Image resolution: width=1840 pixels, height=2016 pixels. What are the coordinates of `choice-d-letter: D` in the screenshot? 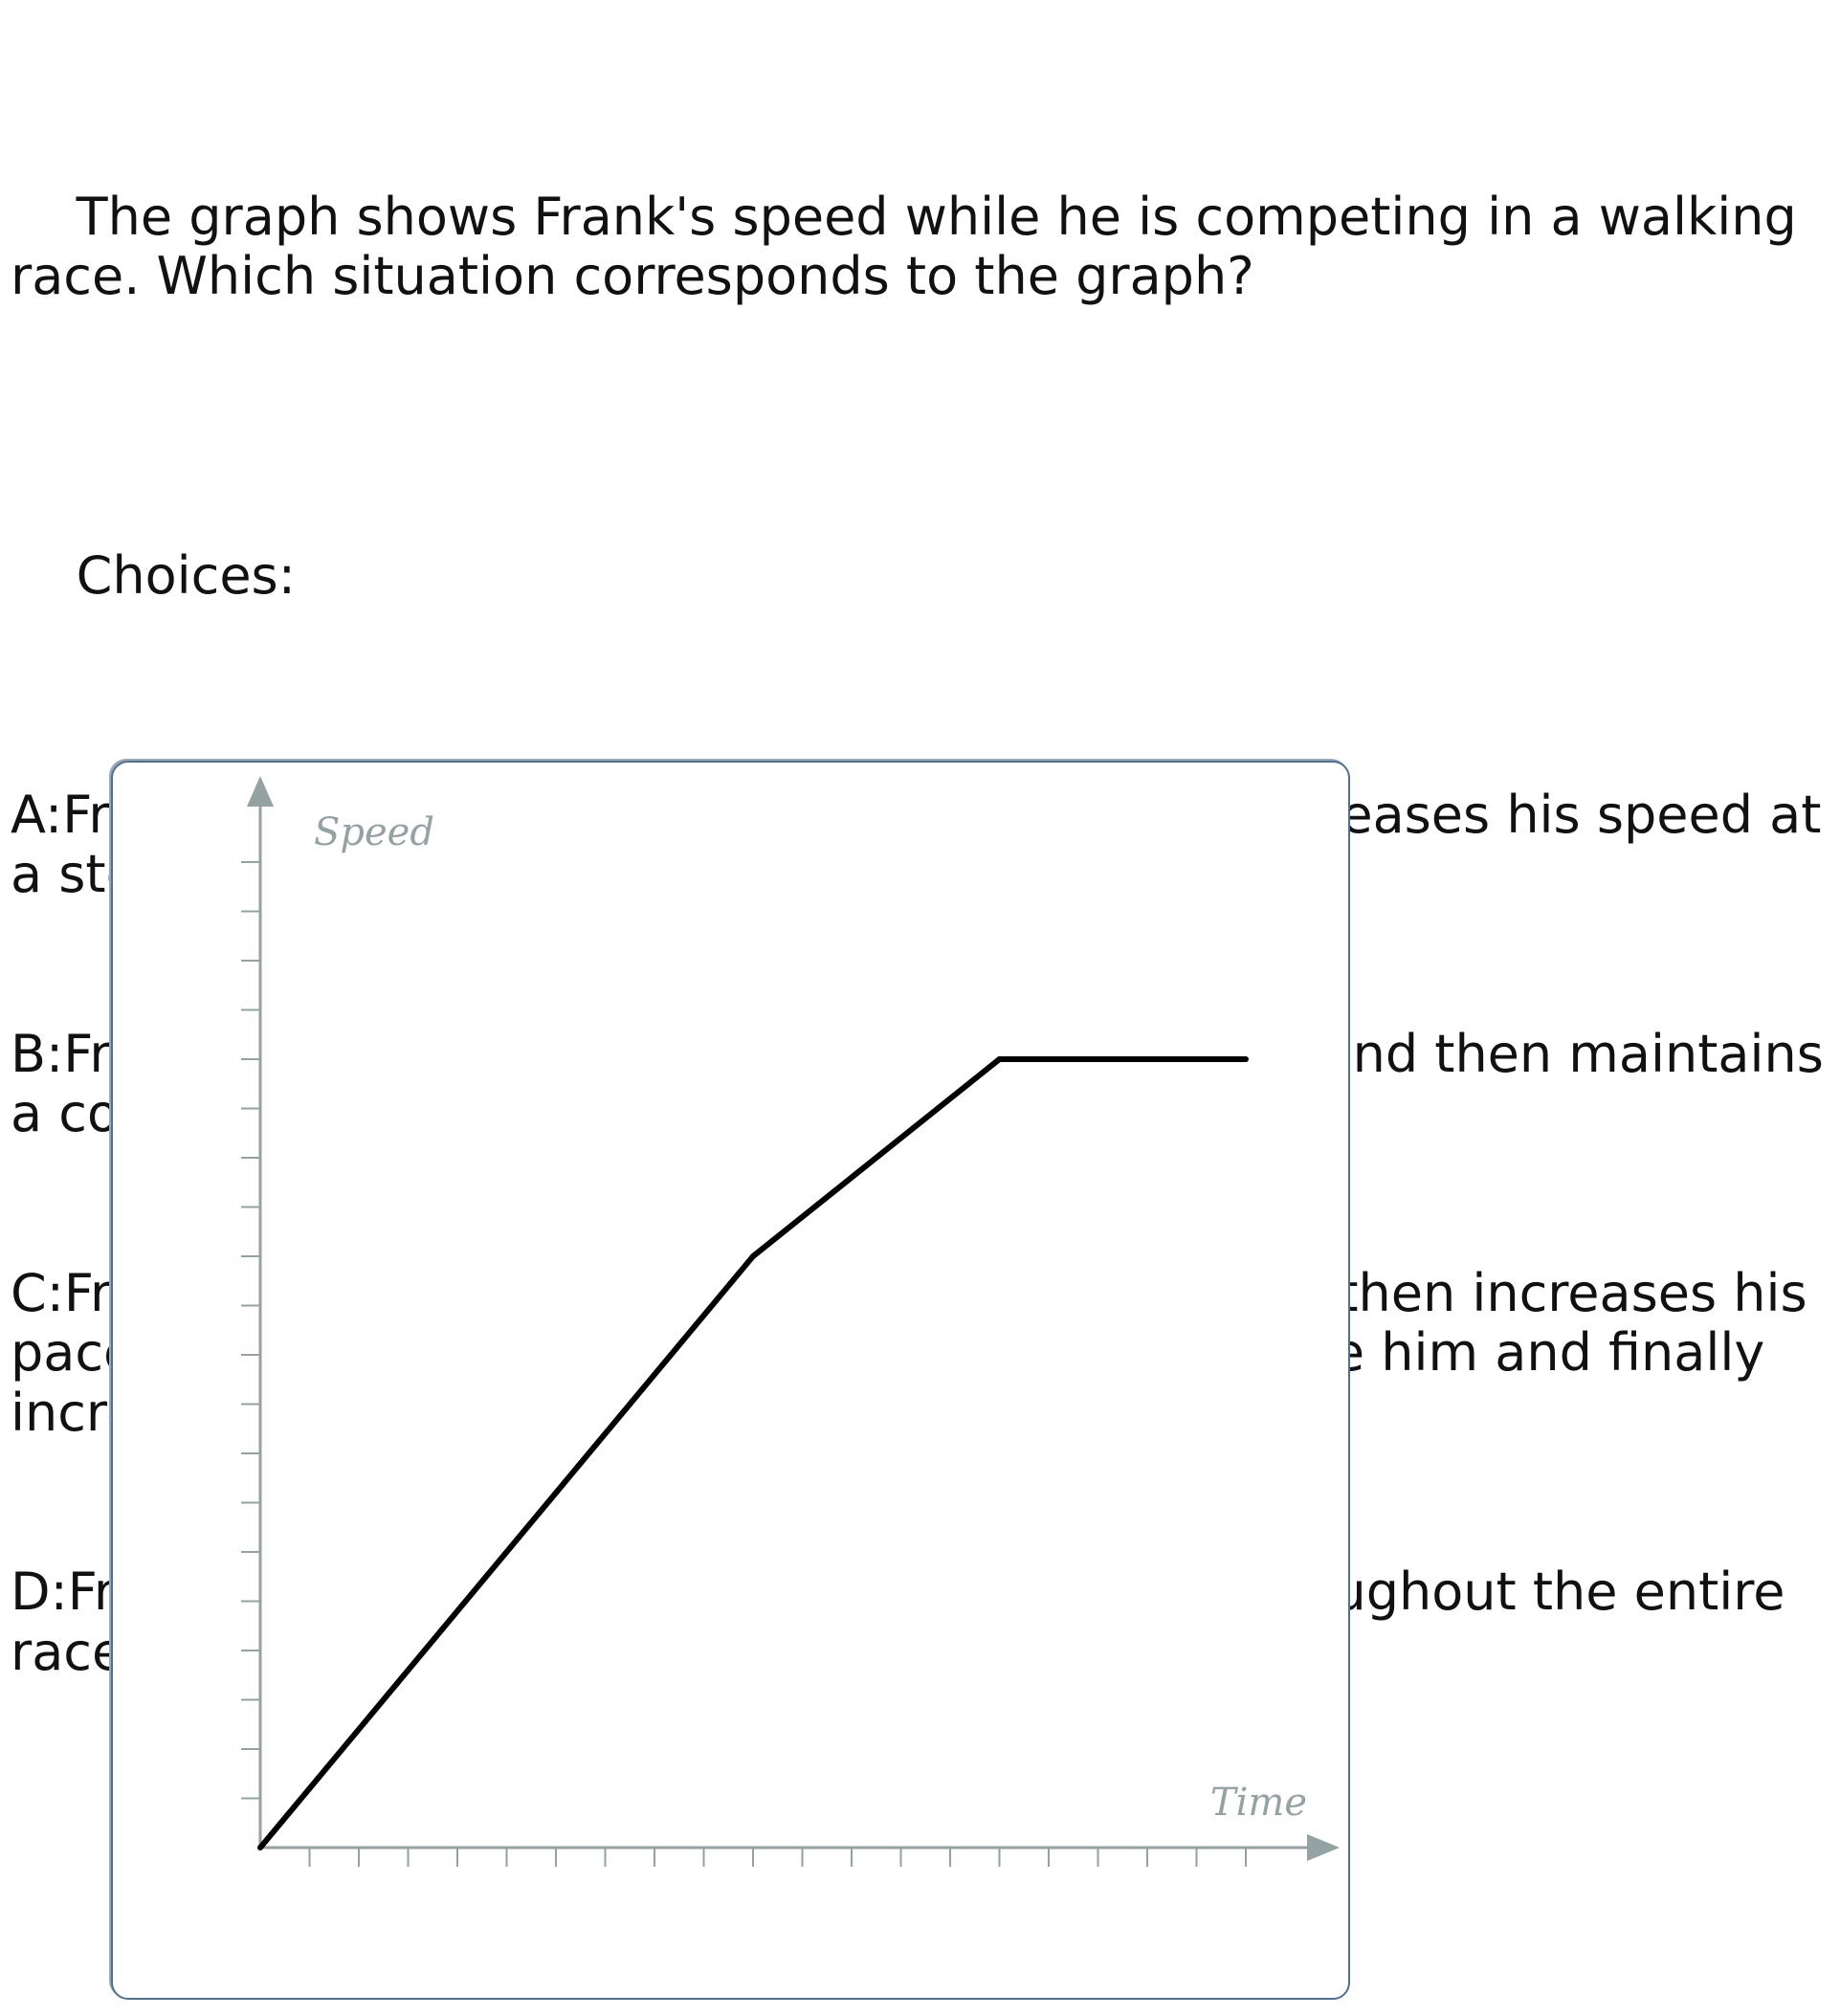 It's located at (31, 1592).